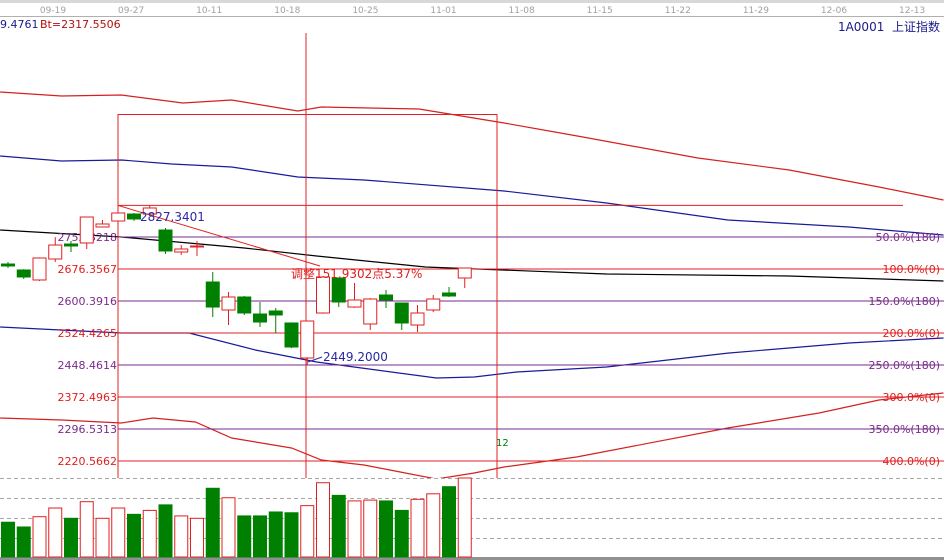 Image resolution: width=944 pixels, height=560 pixels. I want to click on level-percent-label: 50.0%(180), so click(907, 237).